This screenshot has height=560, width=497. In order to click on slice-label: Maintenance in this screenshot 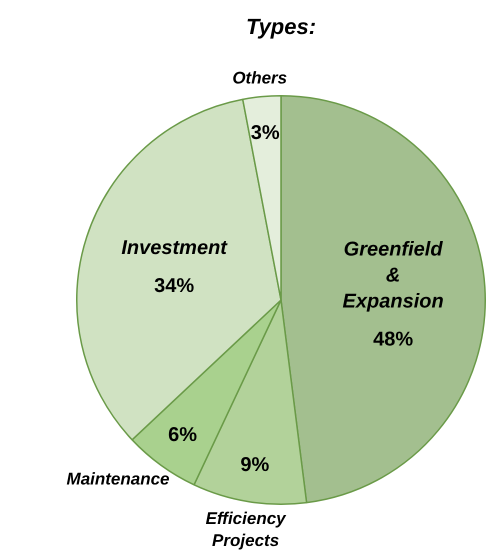, I will do `click(118, 478)`.